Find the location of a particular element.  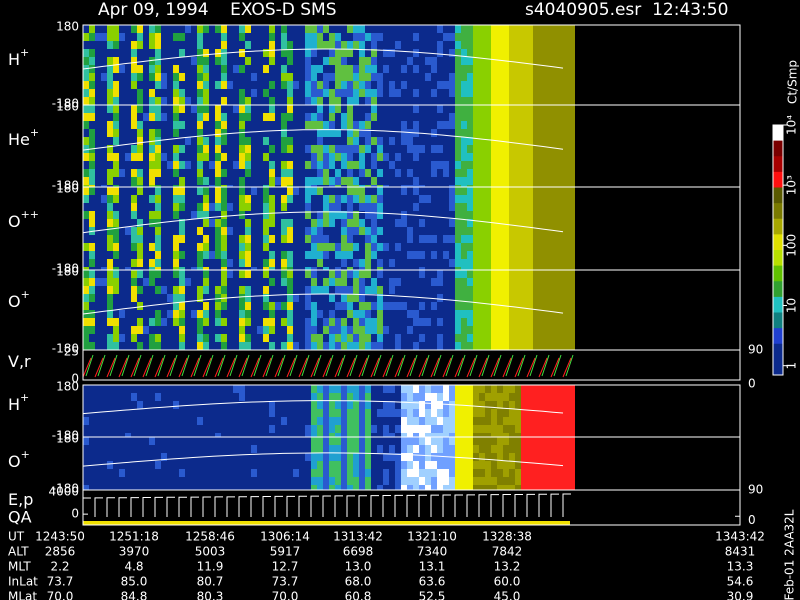

panel-label-base: He is located at coordinates (19, 139).